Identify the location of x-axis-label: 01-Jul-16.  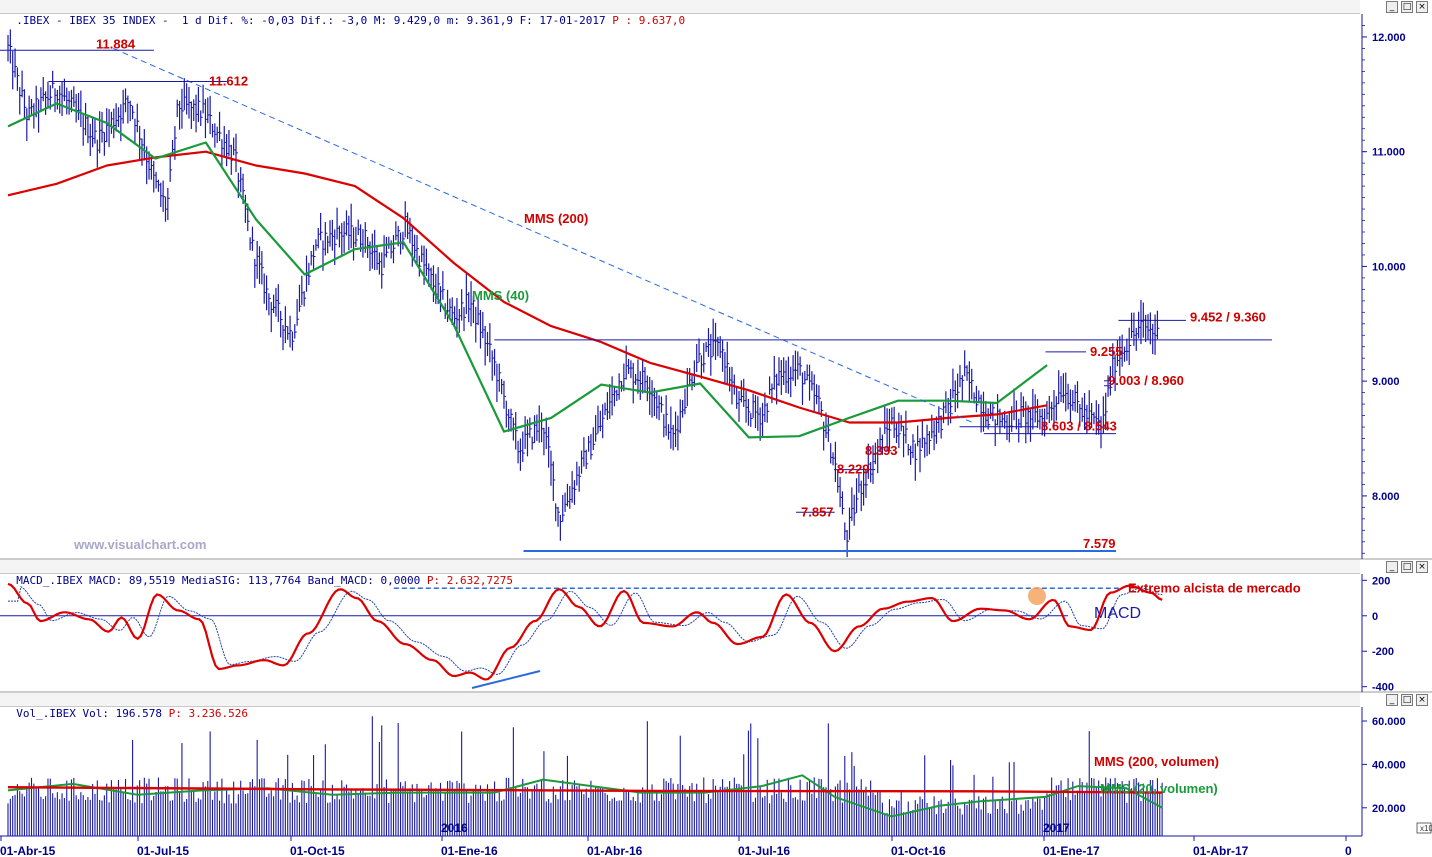
(764, 850).